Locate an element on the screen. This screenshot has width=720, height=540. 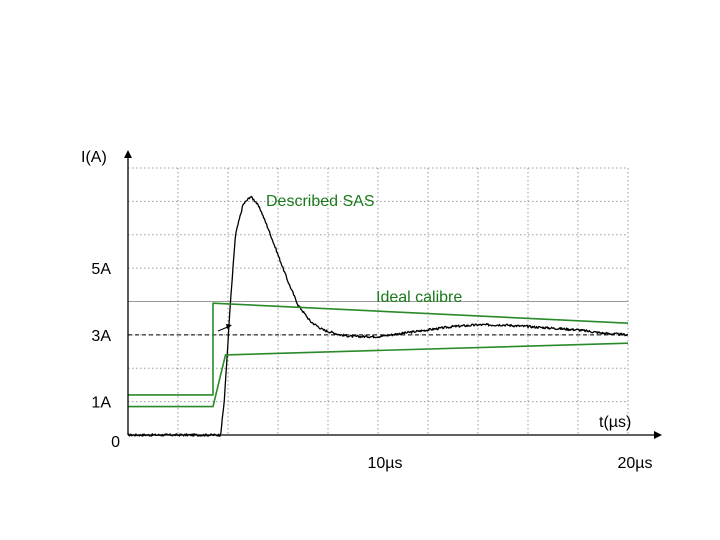
y-axis-label: I(A) is located at coordinates (94, 157).